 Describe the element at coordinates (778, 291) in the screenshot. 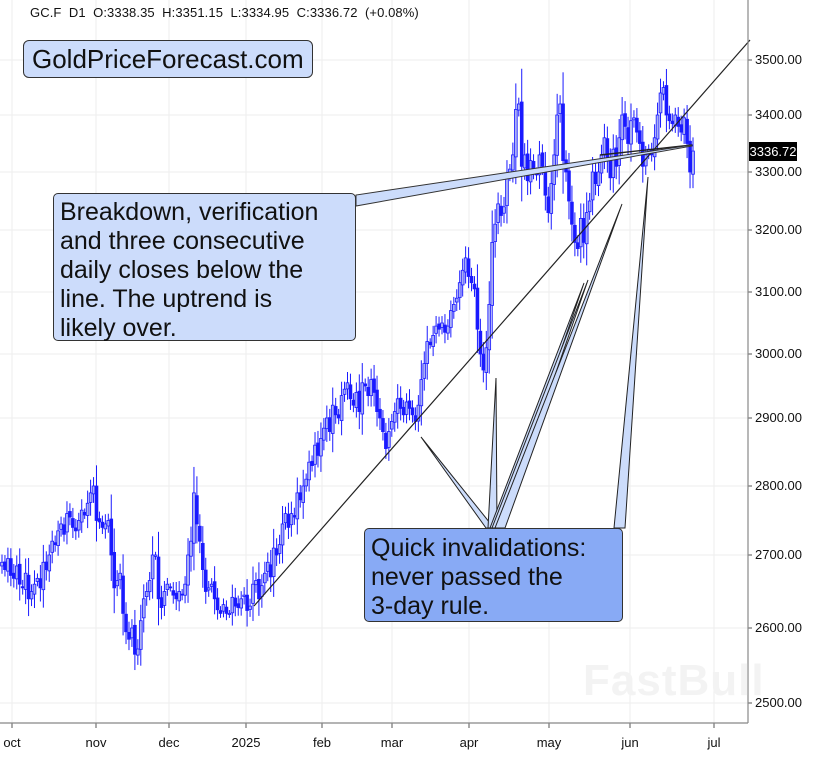

I see `y-axis-tick-label: 3100.00` at that location.